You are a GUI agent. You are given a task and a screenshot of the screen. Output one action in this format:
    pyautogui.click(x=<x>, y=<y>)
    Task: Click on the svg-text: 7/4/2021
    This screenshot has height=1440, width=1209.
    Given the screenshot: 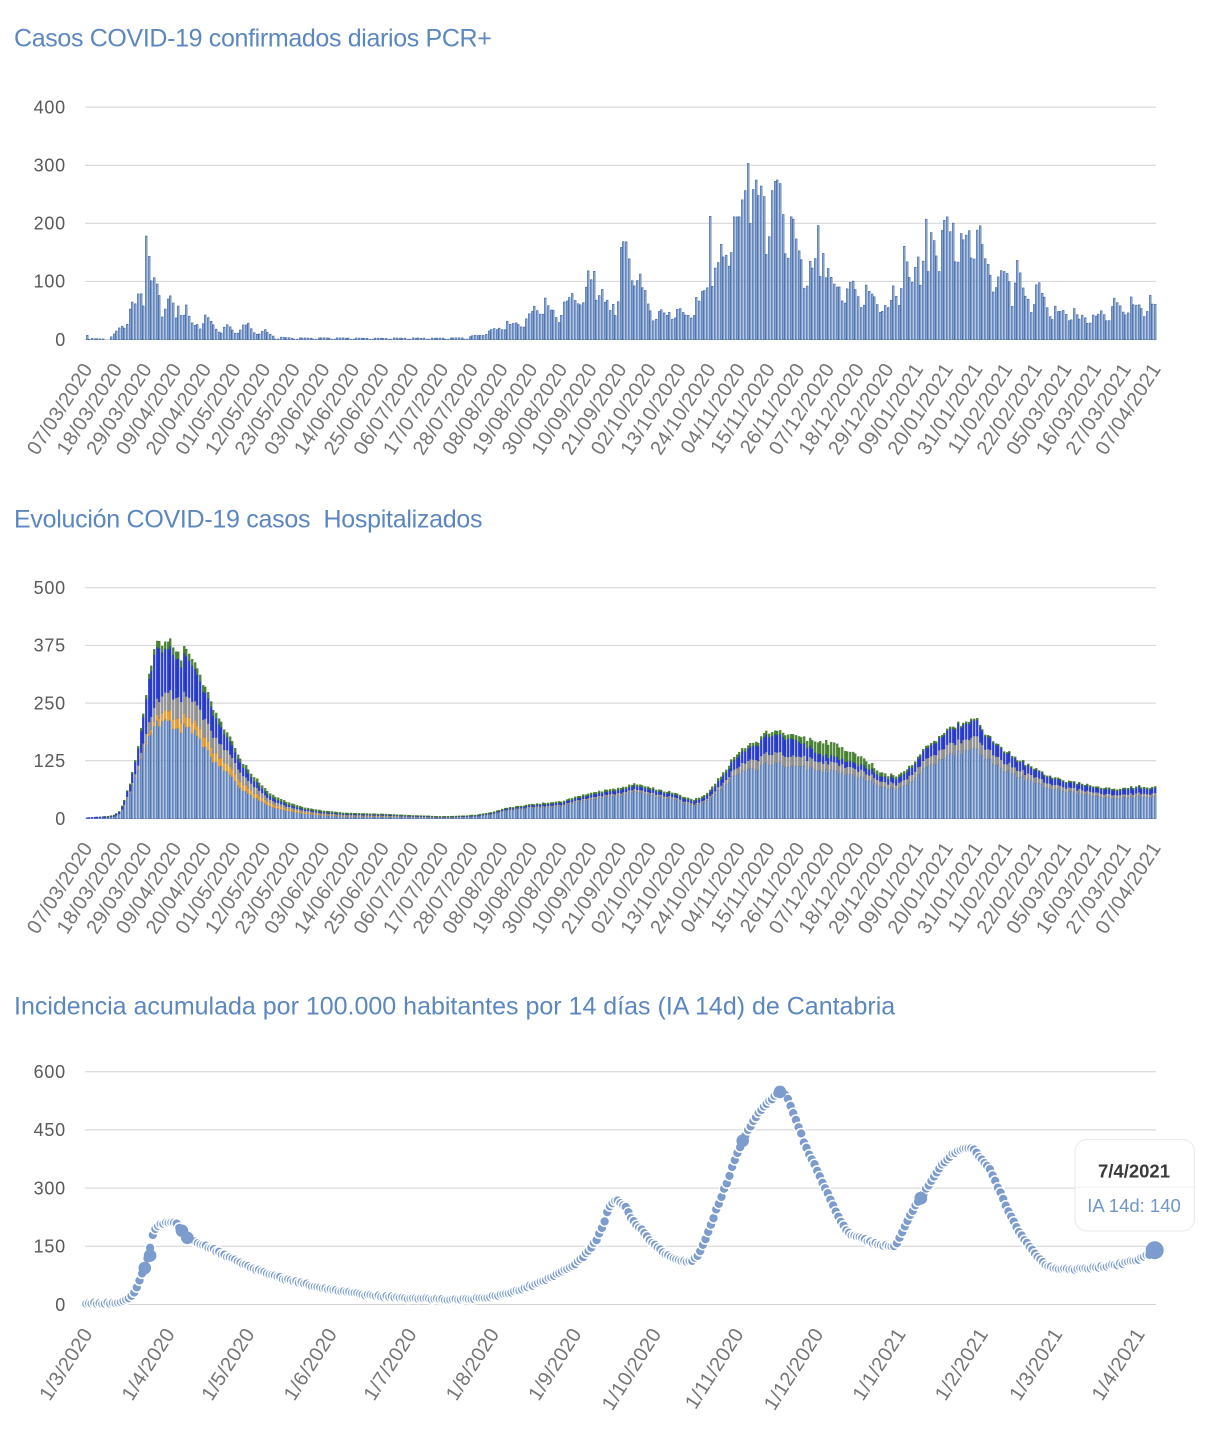 What is the action you would take?
    pyautogui.click(x=1134, y=1170)
    